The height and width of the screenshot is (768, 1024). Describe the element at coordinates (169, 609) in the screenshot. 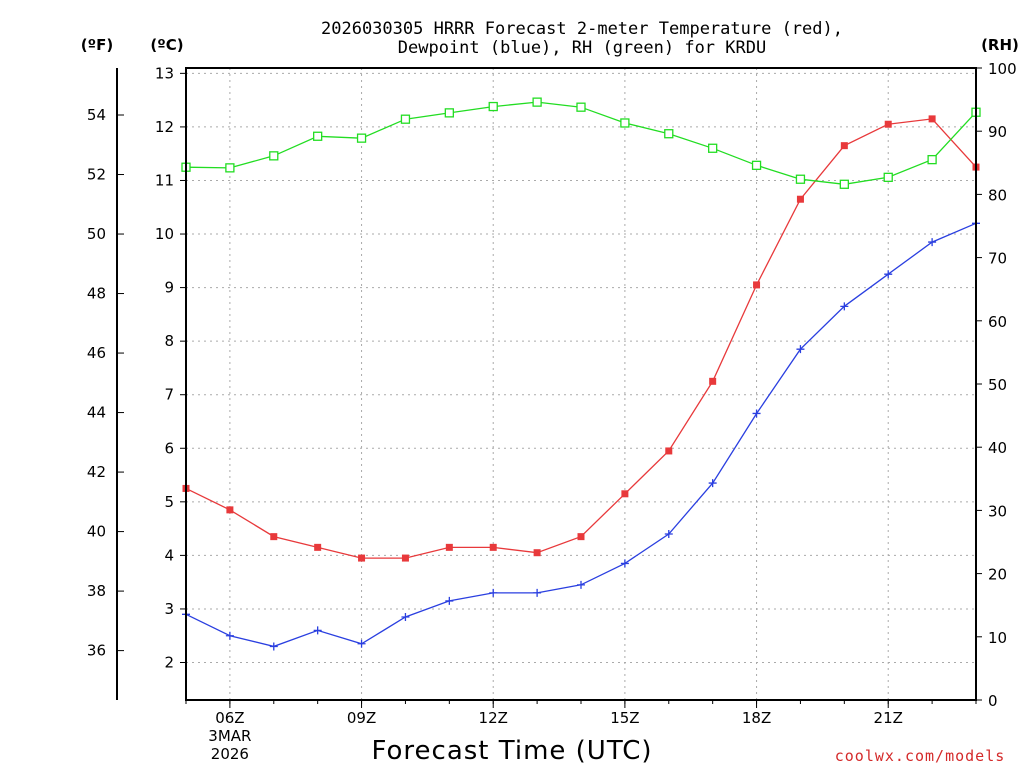

I see `celsius-tick-label: 3` at that location.